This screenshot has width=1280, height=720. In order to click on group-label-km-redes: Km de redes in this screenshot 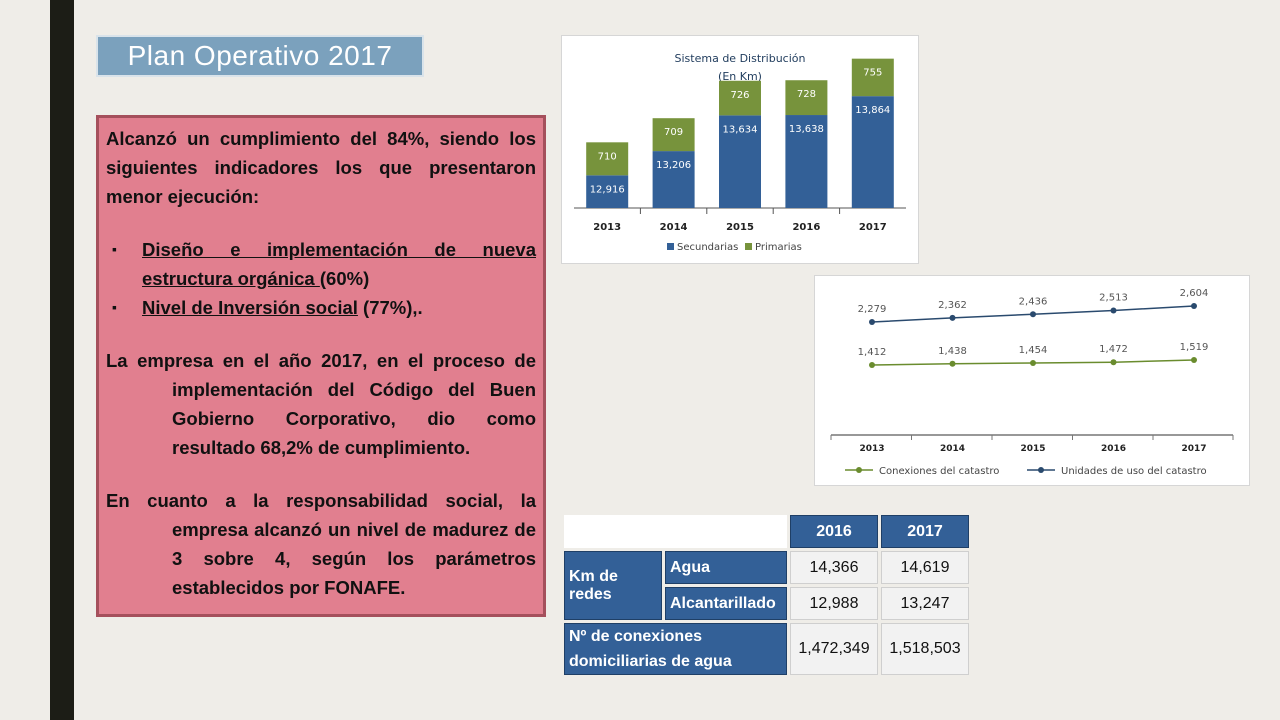, I will do `click(613, 585)`.